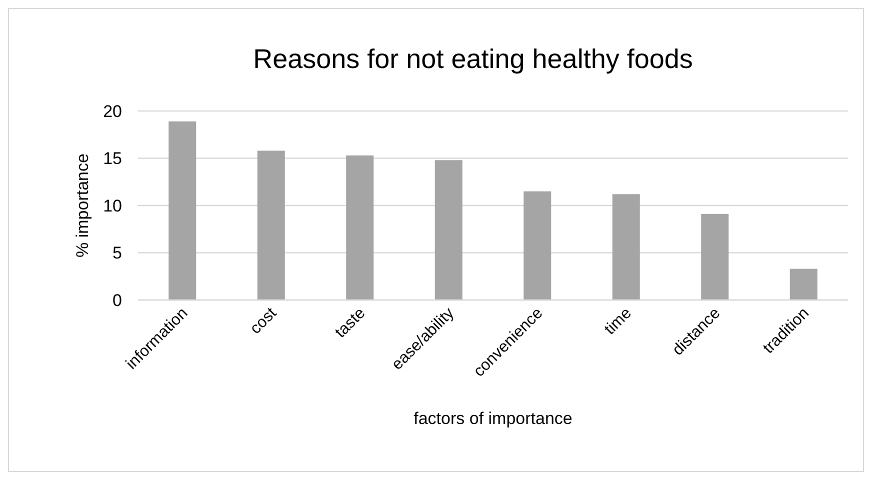 The image size is (872, 480). Describe the element at coordinates (112, 206) in the screenshot. I see `y-tick-label: 10` at that location.